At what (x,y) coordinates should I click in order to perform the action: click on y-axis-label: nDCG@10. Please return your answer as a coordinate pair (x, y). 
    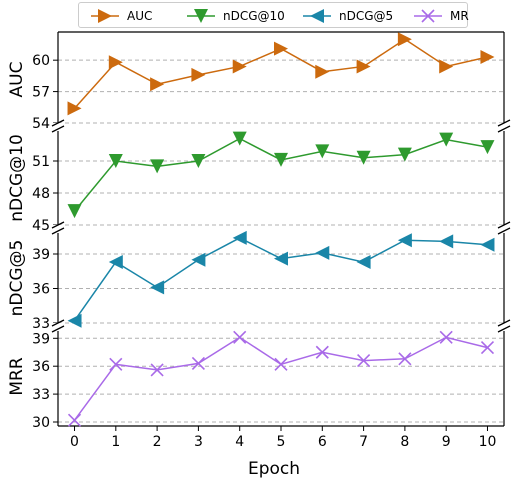
    Looking at the image, I should click on (17, 178).